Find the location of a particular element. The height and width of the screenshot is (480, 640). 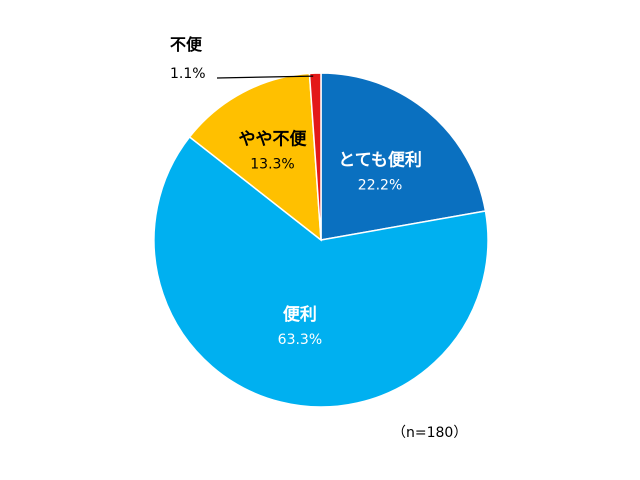

slice-value-label: 63.3% is located at coordinates (300, 340).